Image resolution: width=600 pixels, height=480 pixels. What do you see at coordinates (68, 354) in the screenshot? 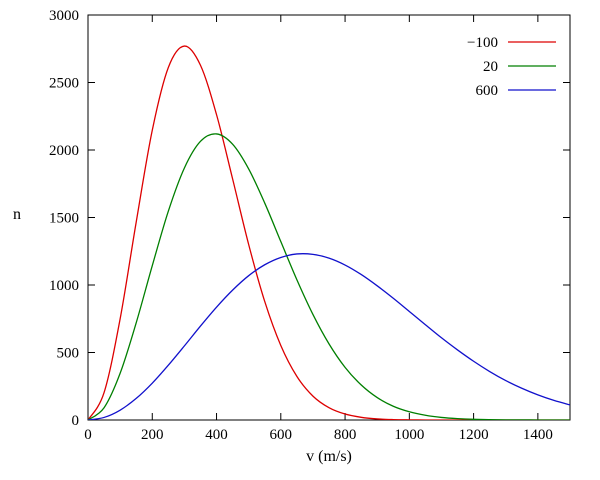
I see `y-tick-label: 500` at bounding box center [68, 354].